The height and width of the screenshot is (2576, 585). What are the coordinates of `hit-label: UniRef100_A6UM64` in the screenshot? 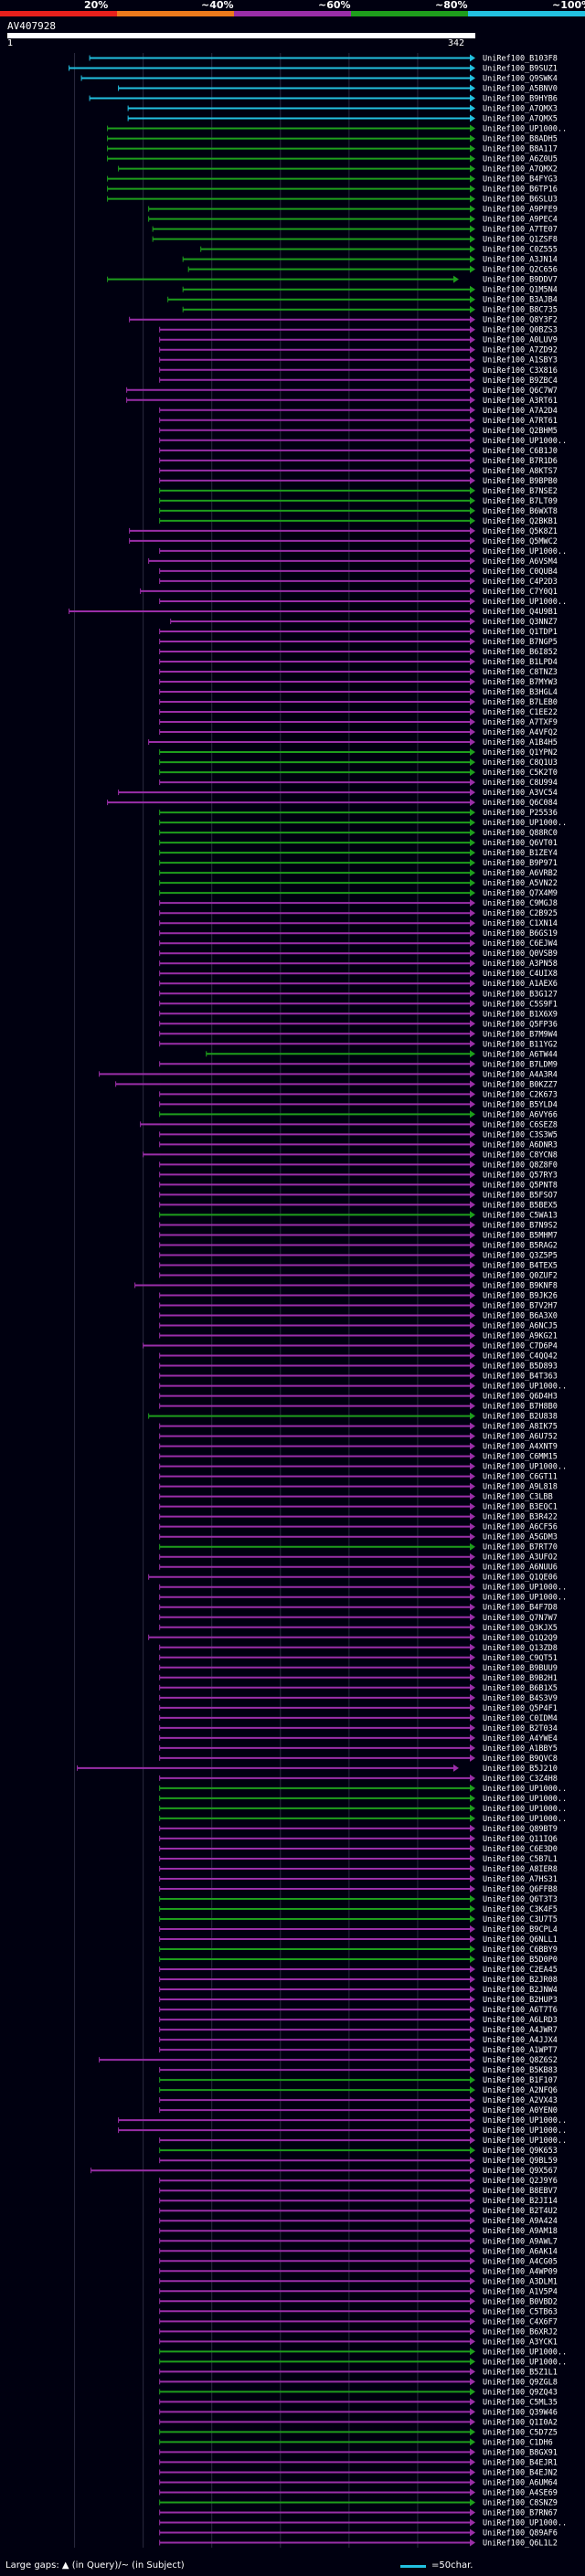 It's located at (520, 2482).